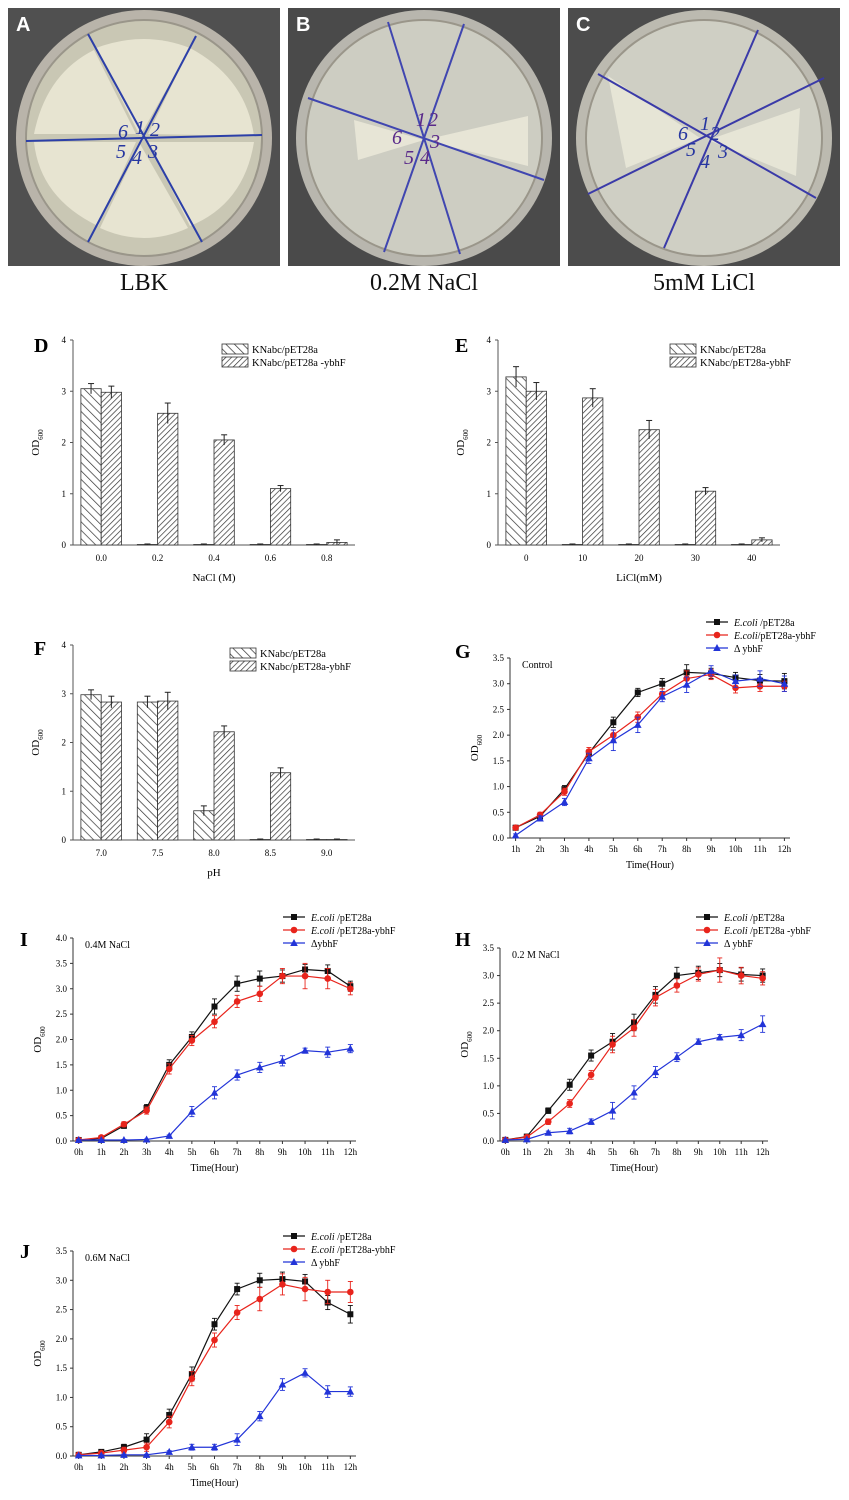 The height and width of the screenshot is (1500, 849). Describe the element at coordinates (764, 623) in the screenshot. I see `legend-label: E.coli /pET28a` at that location.